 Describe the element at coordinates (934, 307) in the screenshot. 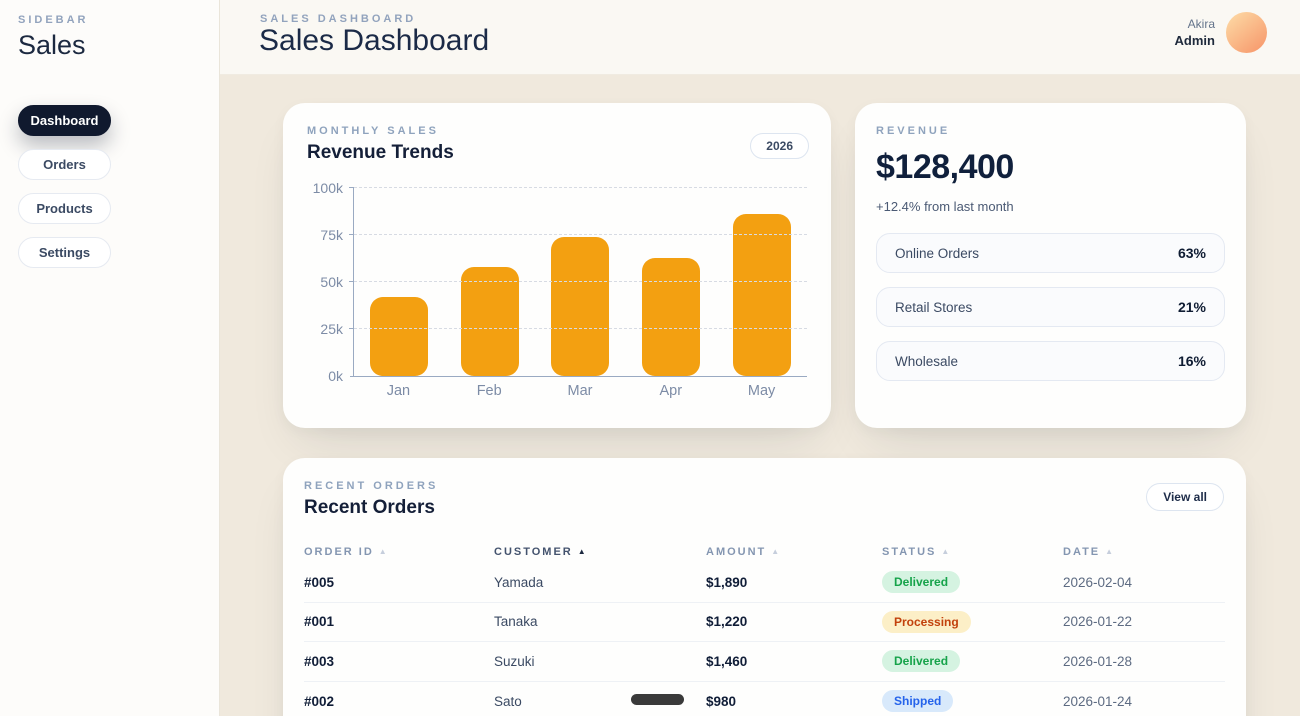

I see `breakdown-label: Retail Stores` at that location.